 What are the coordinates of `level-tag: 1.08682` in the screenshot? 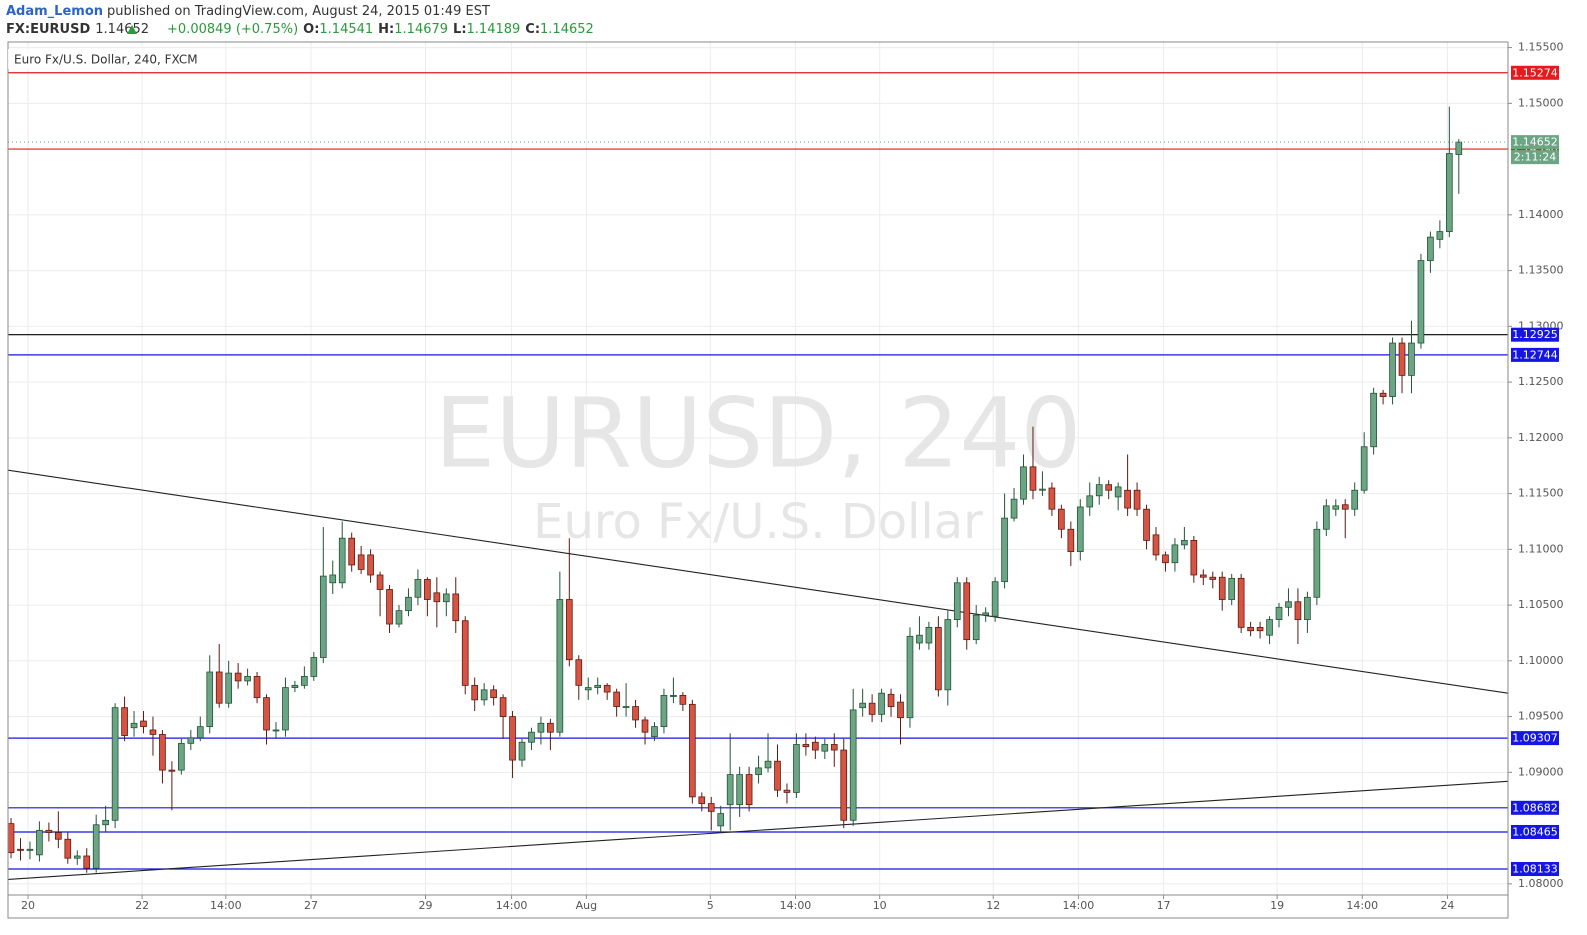 It's located at (1535, 807).